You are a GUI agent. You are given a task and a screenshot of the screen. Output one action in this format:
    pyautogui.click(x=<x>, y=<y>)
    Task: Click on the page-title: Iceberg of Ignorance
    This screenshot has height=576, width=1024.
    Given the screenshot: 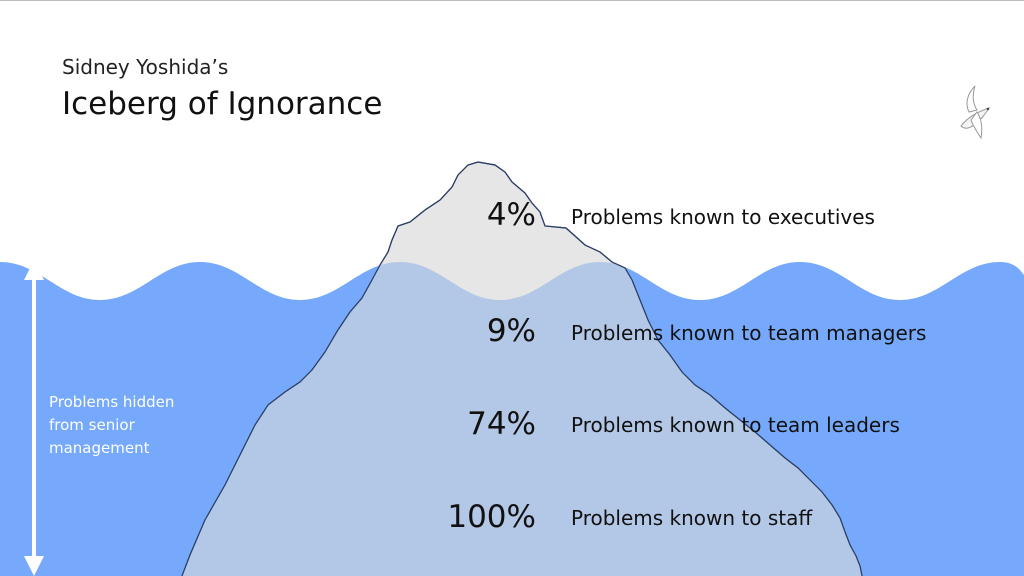 What is the action you would take?
    pyautogui.click(x=222, y=104)
    